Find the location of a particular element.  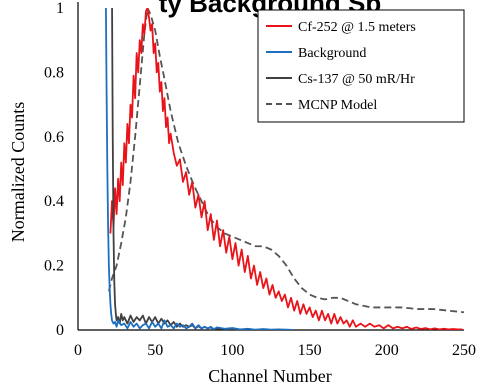

legend-label: Background is located at coordinates (332, 53).